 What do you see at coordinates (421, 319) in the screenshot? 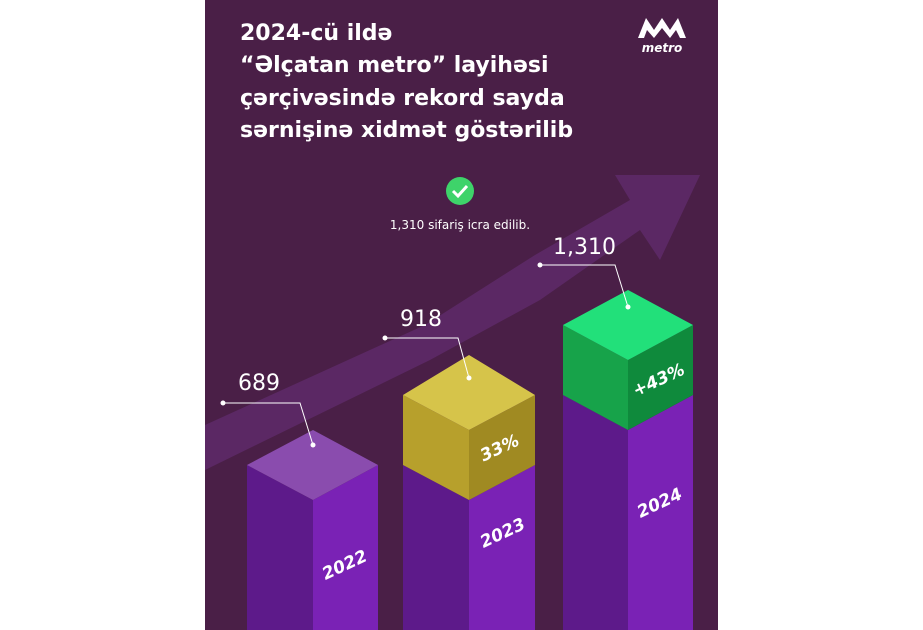
I see `value-label: 918` at bounding box center [421, 319].